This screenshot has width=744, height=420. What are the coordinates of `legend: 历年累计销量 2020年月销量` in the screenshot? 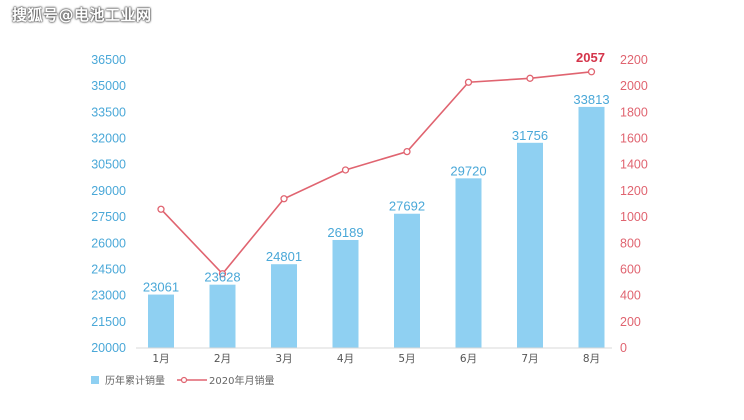 It's located at (182, 380).